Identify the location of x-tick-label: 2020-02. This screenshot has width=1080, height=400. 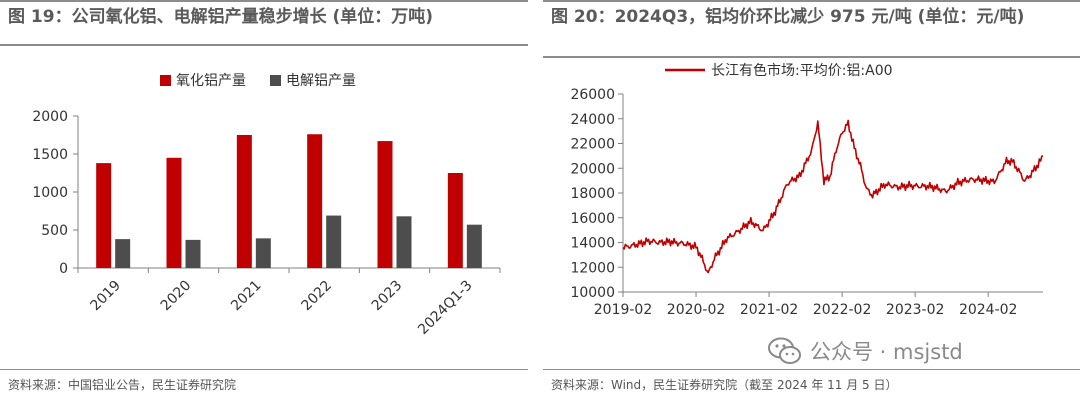
(696, 310).